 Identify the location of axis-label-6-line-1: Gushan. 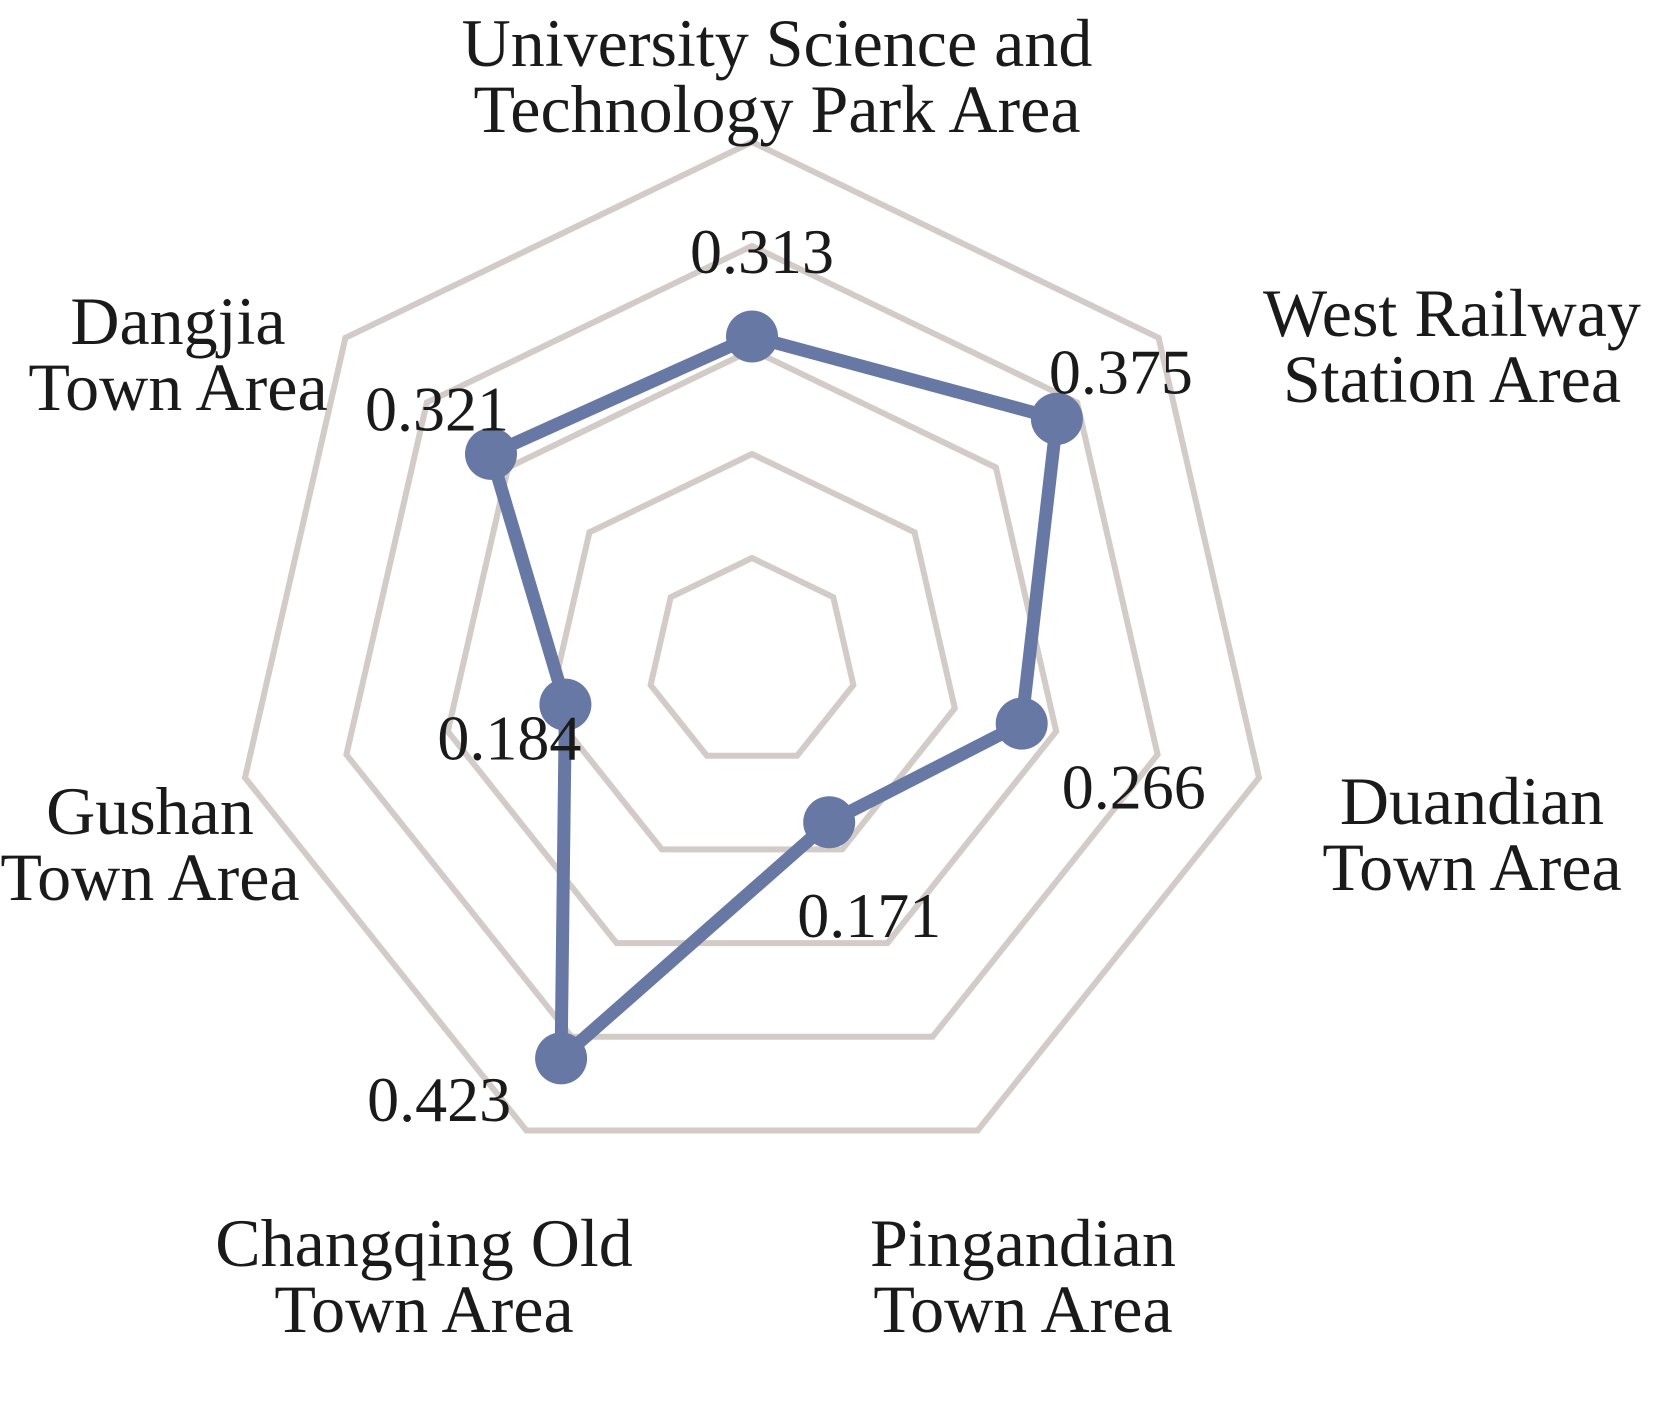
(150, 811).